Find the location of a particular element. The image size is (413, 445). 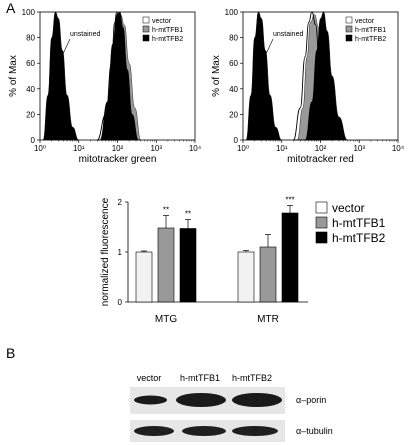

blot-row-label-porin: α–porin is located at coordinates (311, 400).